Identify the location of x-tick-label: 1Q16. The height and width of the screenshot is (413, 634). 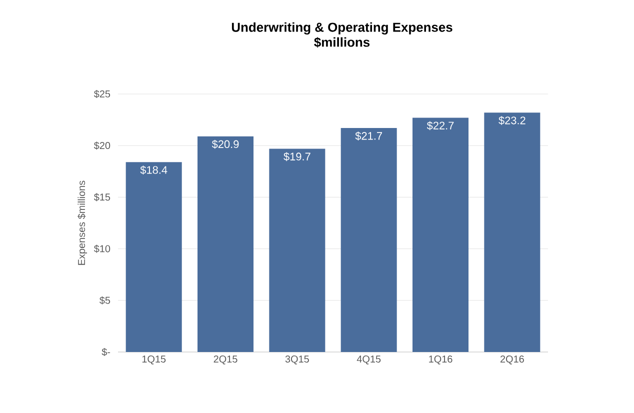
(440, 360).